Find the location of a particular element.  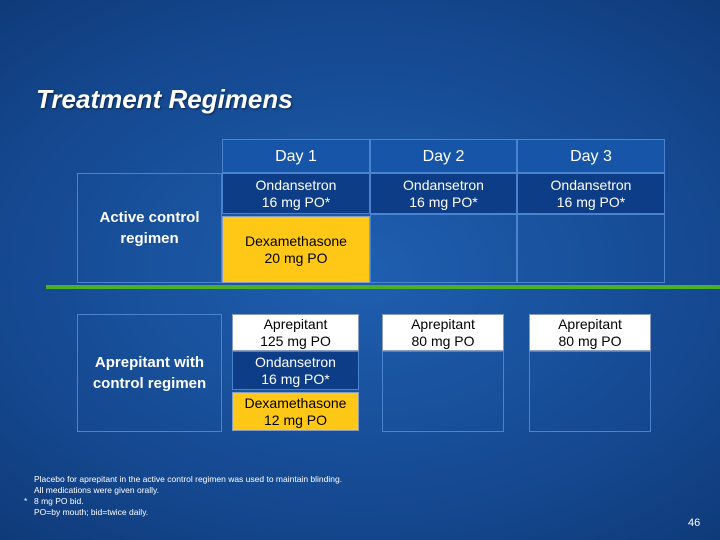

active-day3-empty is located at coordinates (591, 248).